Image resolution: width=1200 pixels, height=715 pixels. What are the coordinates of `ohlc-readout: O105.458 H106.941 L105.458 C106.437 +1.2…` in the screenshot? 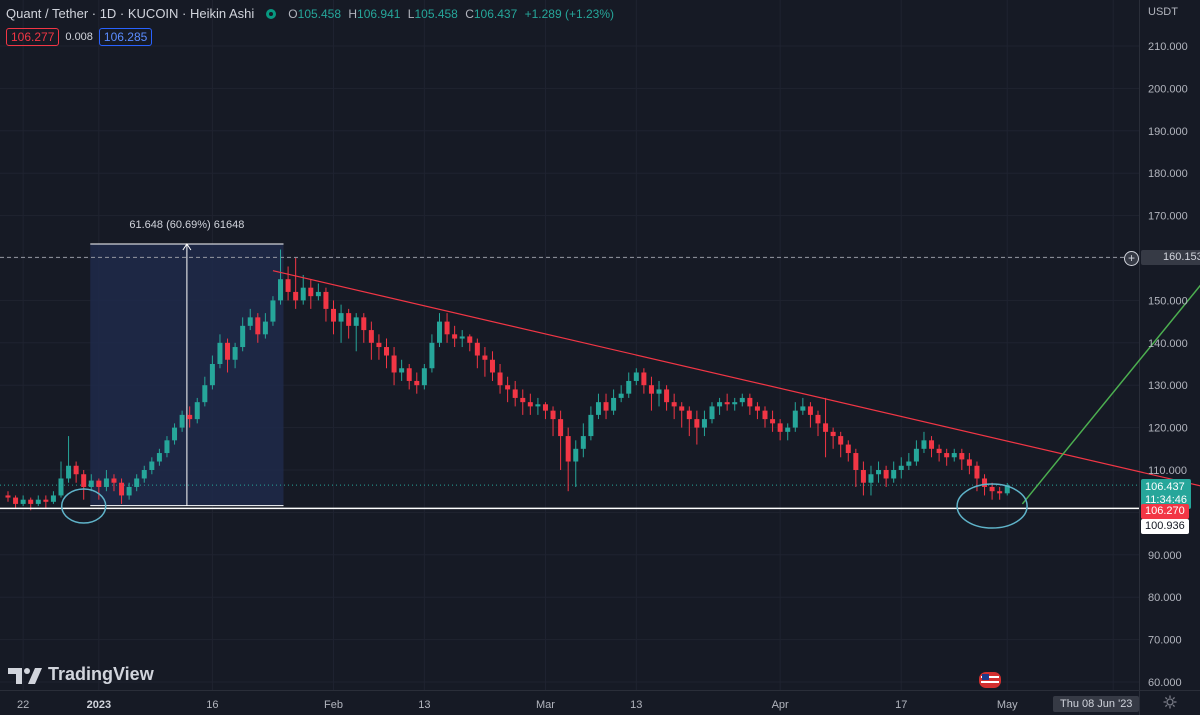 It's located at (453, 14).